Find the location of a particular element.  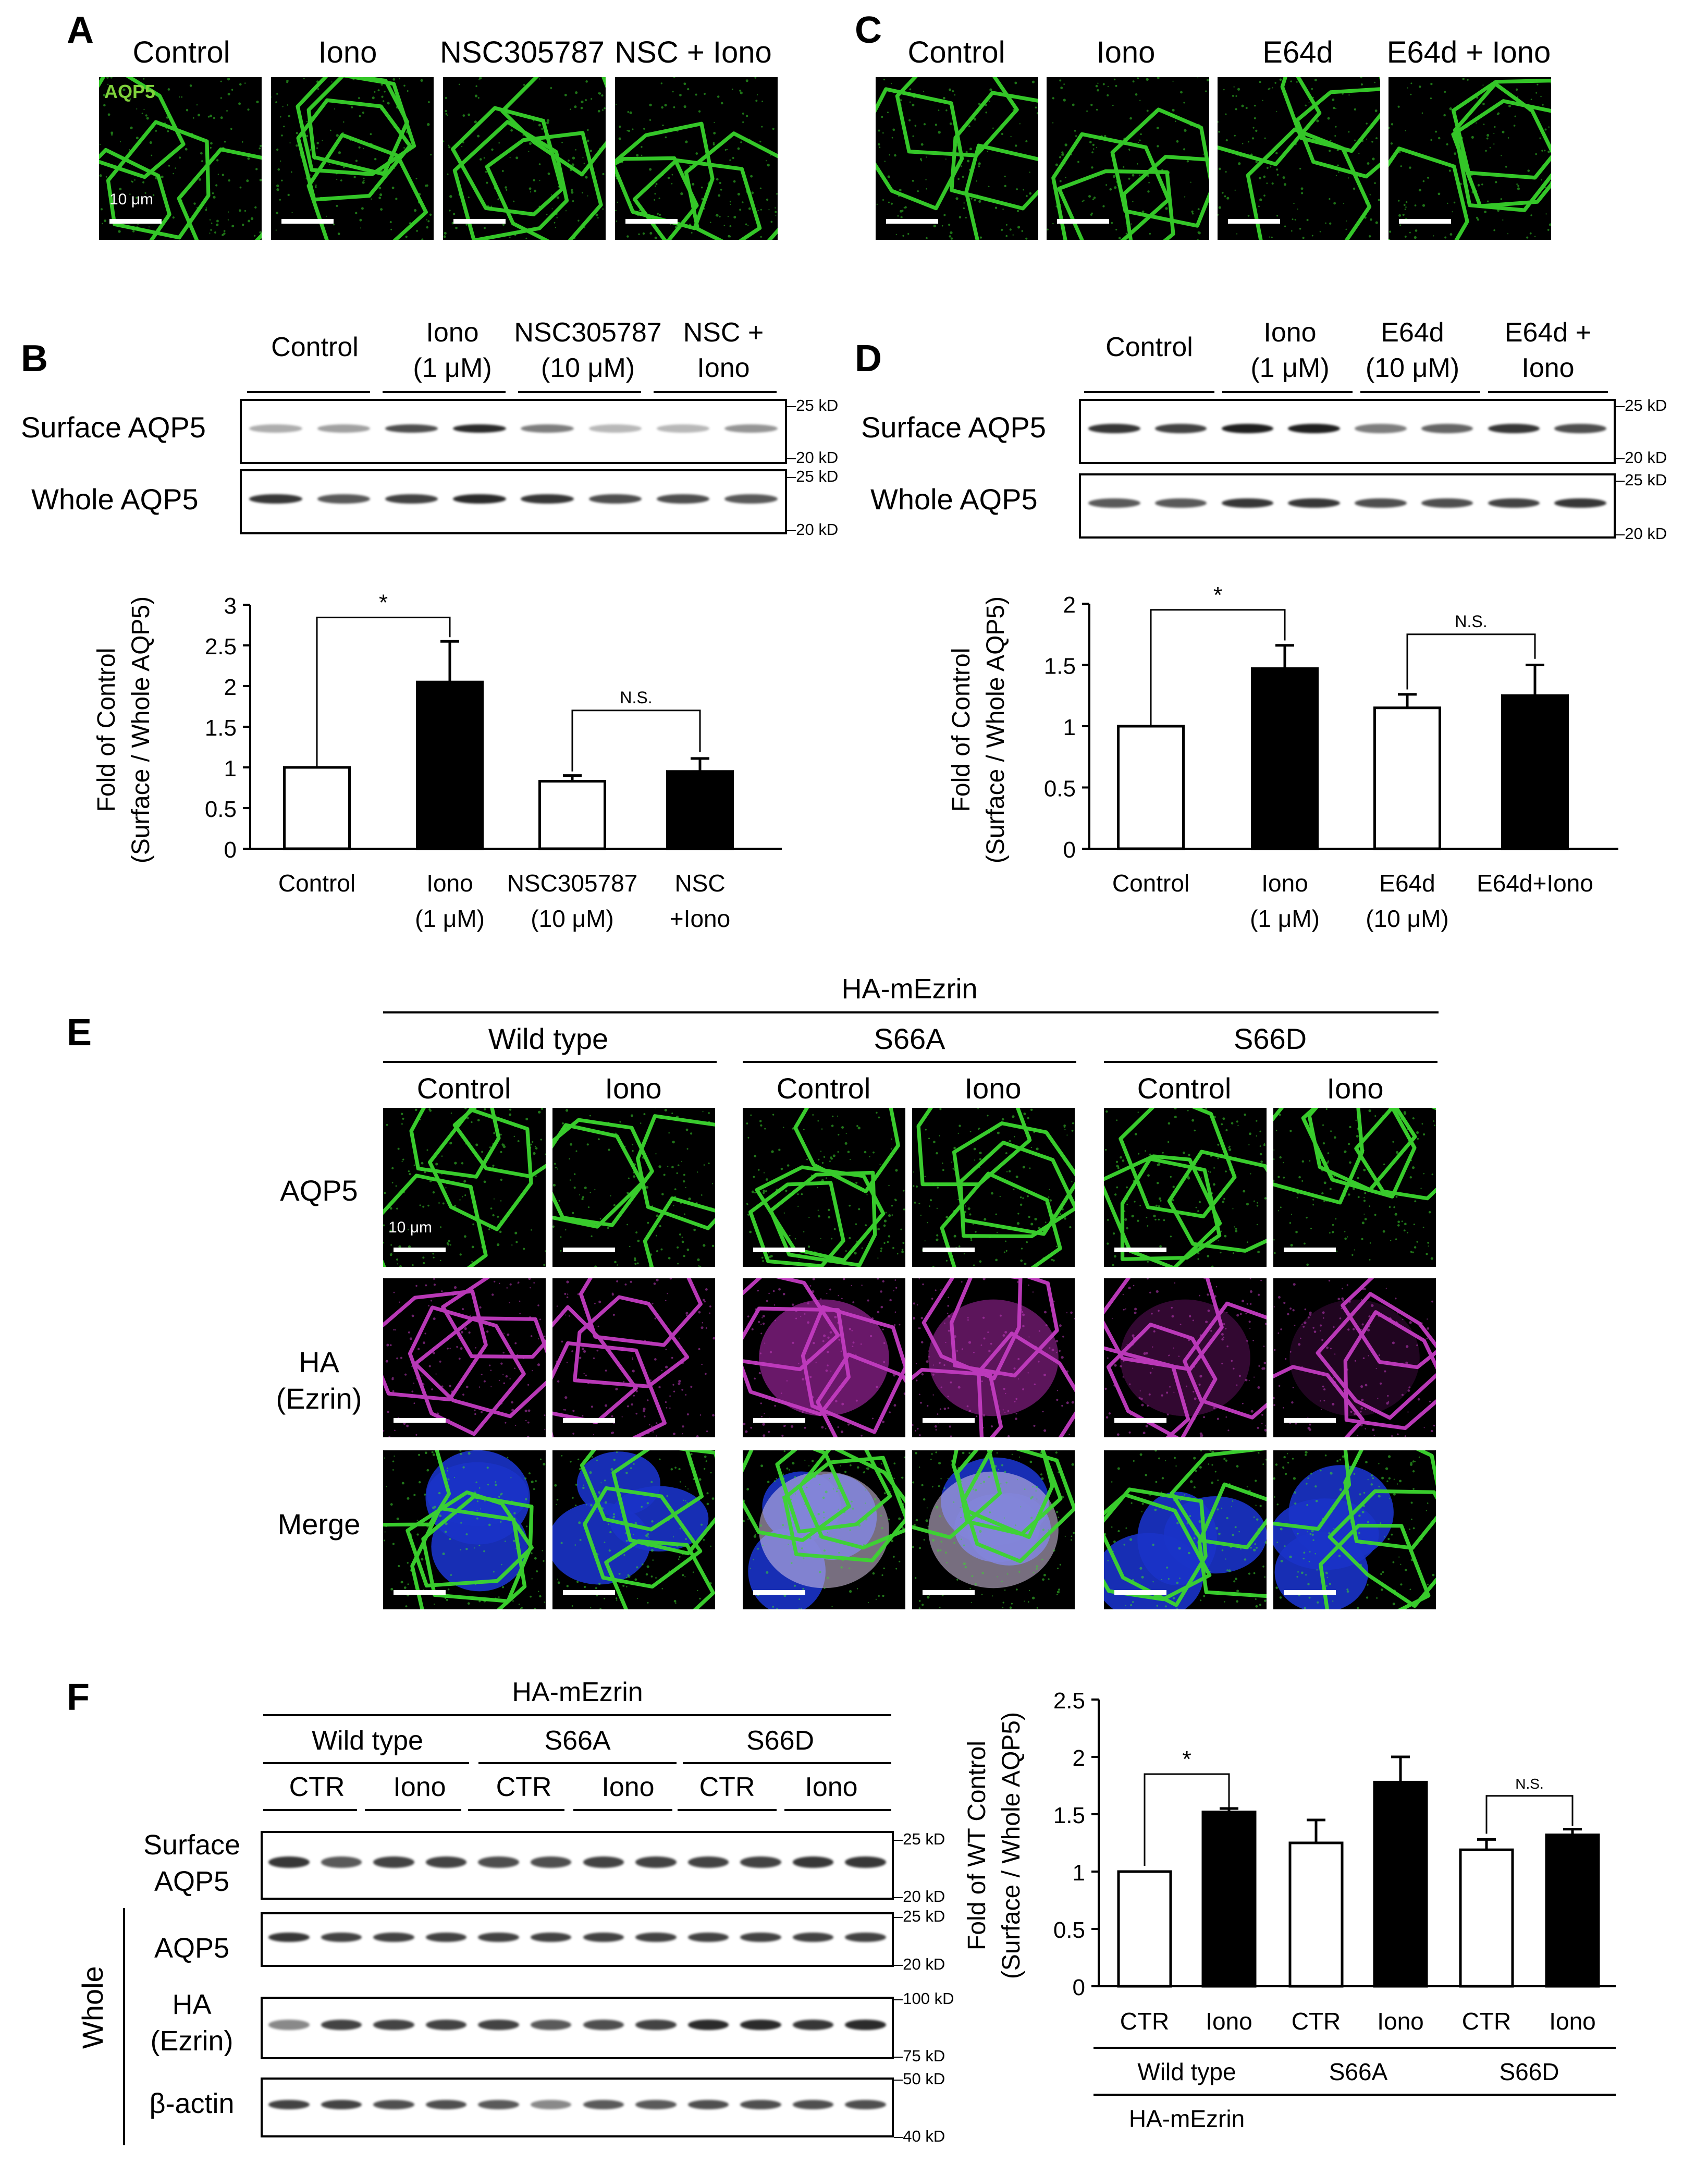

micrograph-e-r2-c3 is located at coordinates (824, 1357).